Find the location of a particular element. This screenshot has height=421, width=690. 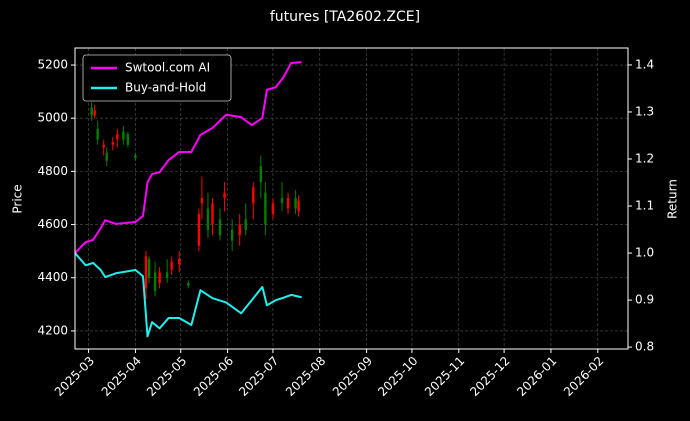

y2-tick-label: 1.2 is located at coordinates (644, 158).